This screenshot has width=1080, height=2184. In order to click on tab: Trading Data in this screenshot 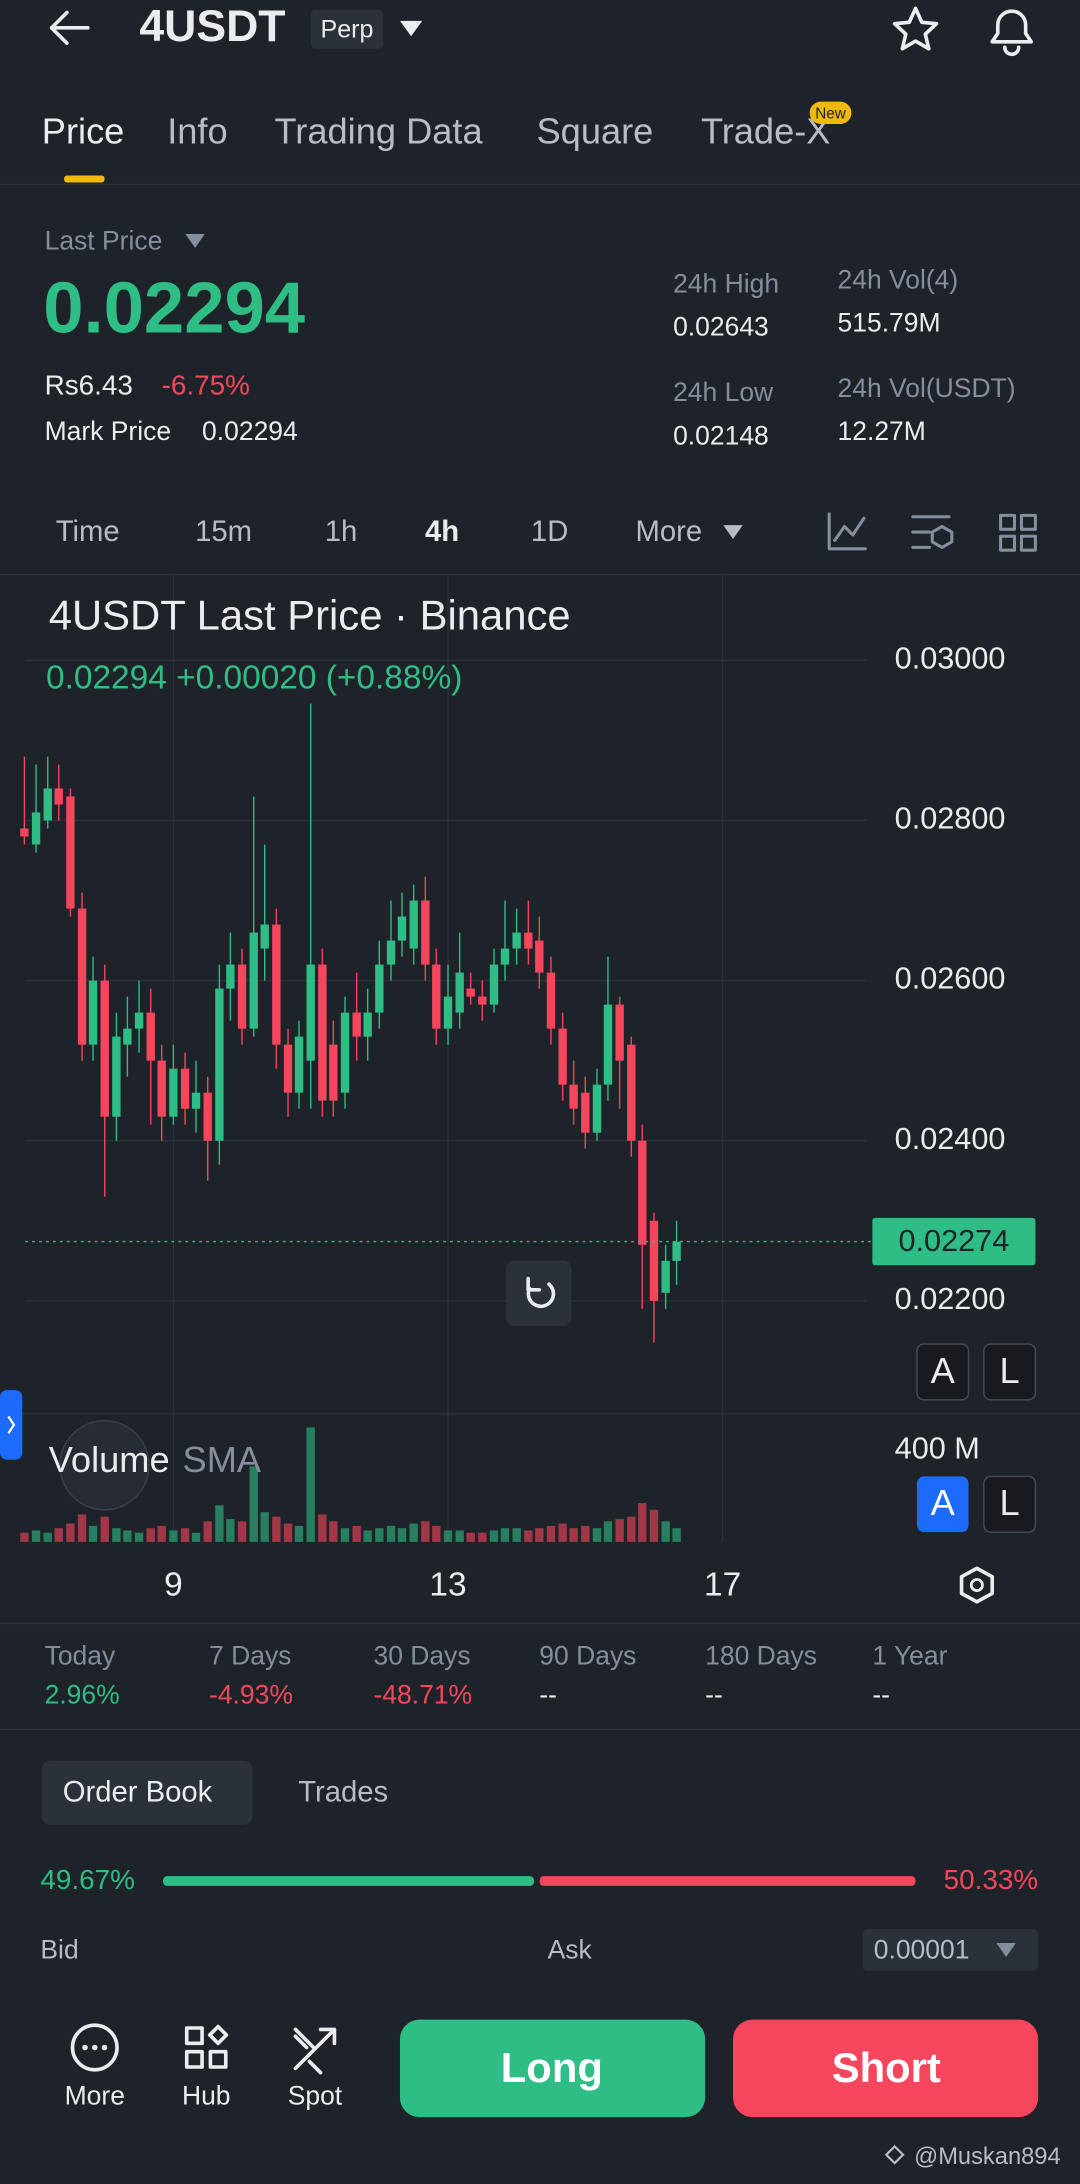, I will do `click(379, 130)`.